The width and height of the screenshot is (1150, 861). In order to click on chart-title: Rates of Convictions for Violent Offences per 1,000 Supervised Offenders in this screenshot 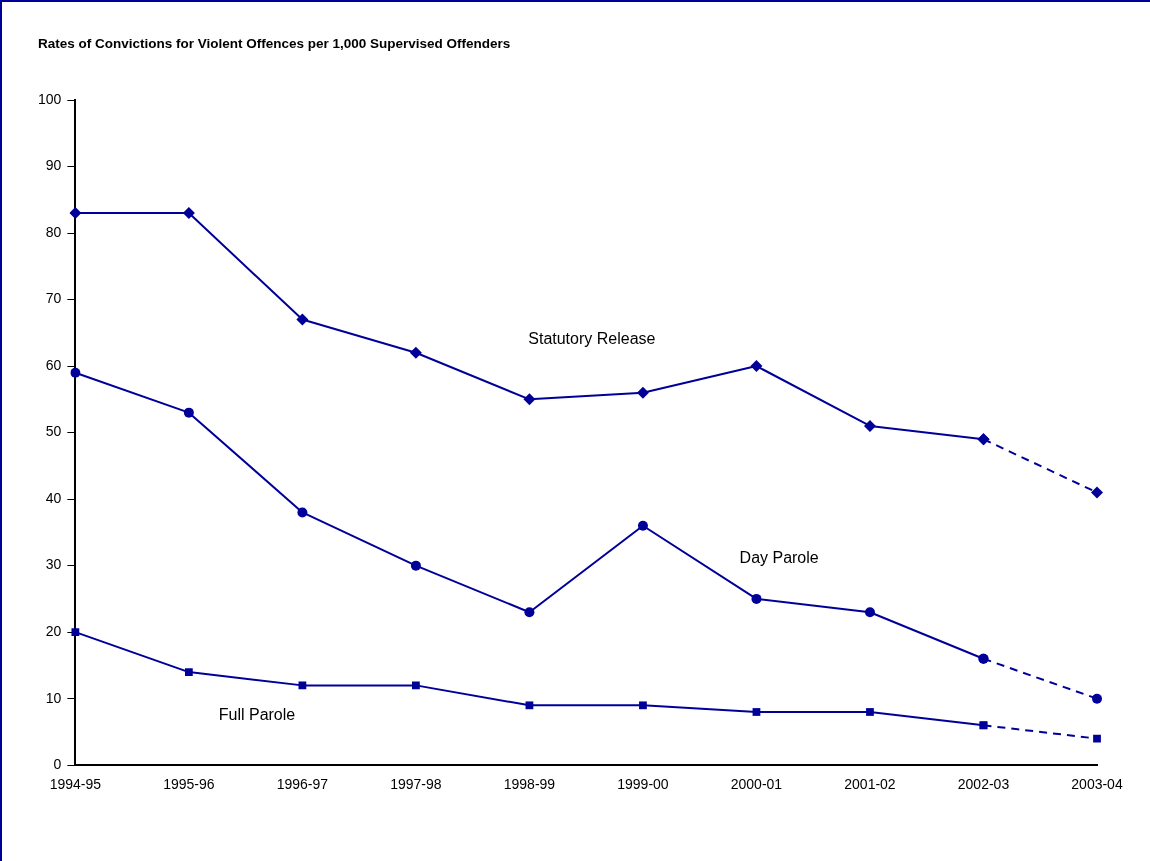, I will do `click(274, 43)`.